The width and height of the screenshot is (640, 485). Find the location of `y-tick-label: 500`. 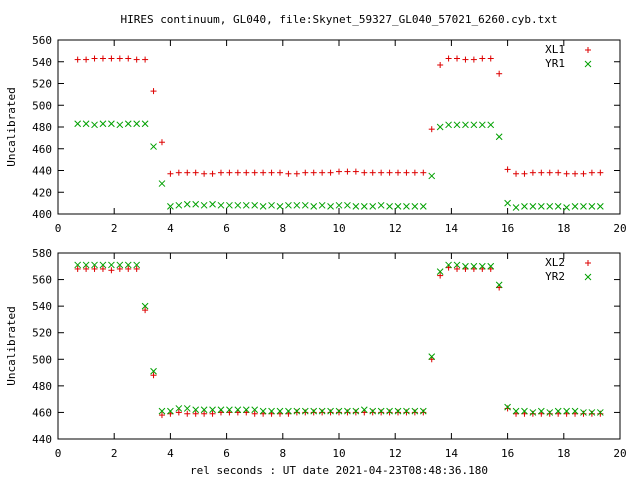

y-tick-label: 500 is located at coordinates (42, 105).